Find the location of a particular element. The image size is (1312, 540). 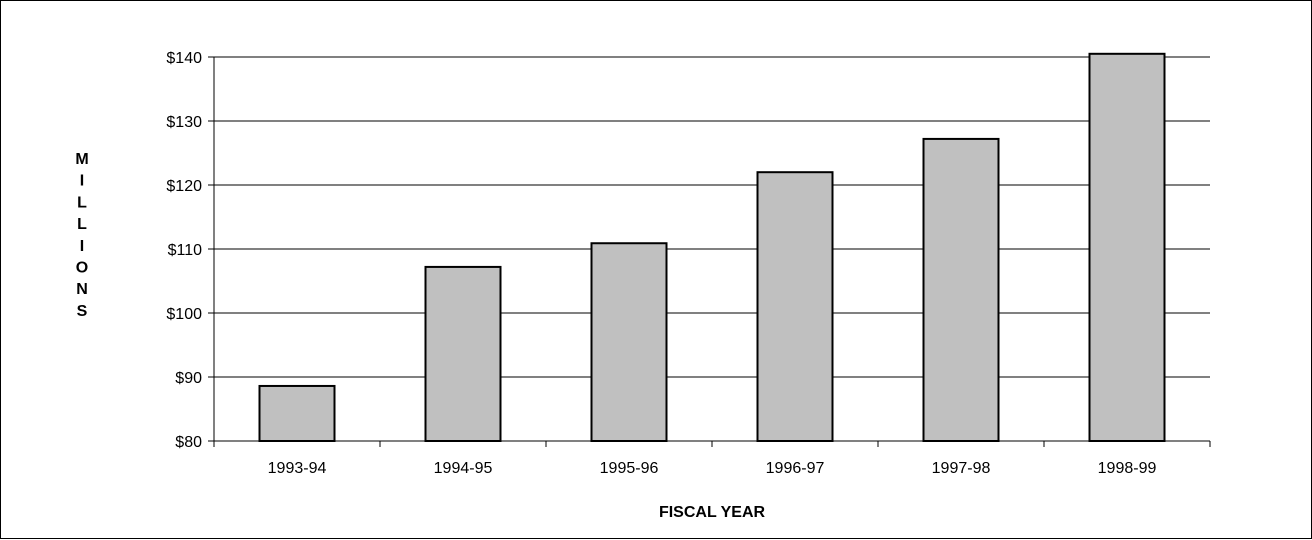

y-axis-title-letter: S is located at coordinates (82, 311).